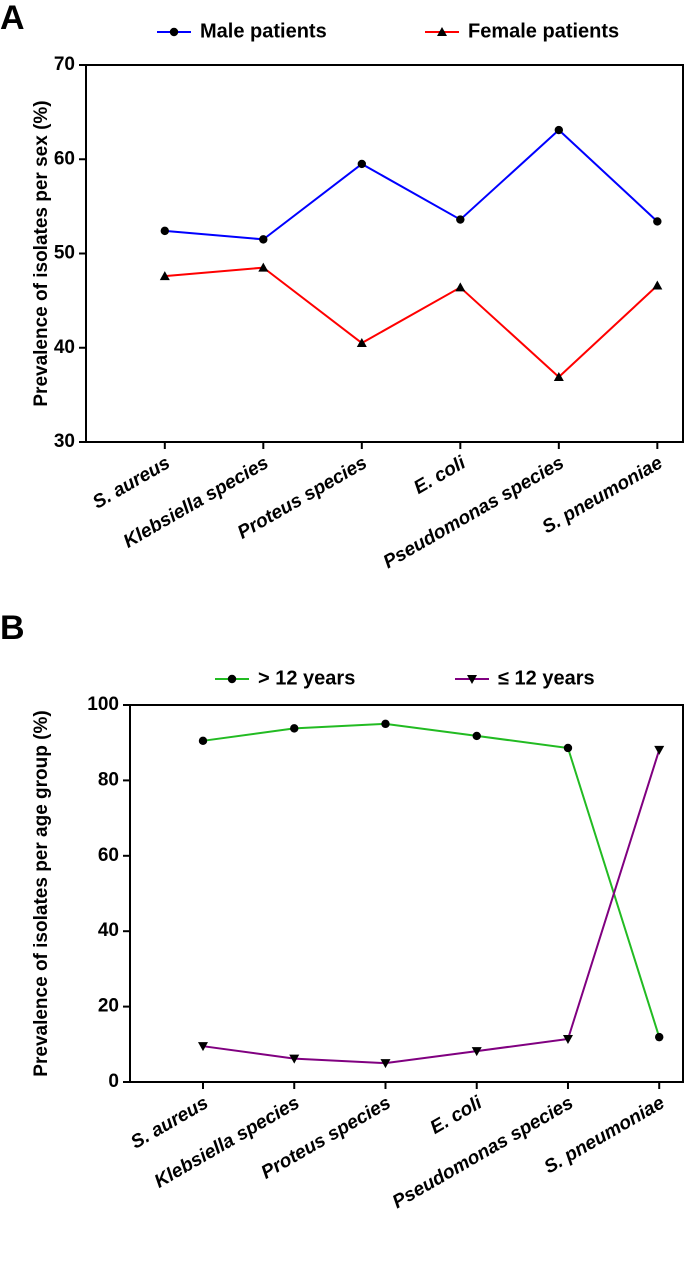 The image size is (685, 1267). Describe the element at coordinates (263, 31) in the screenshot. I see `legend-label: Male patients` at that location.